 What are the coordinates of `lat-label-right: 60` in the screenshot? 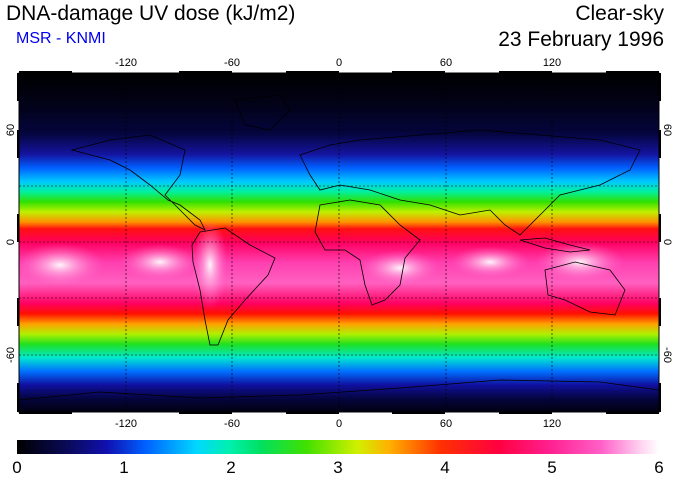 It's located at (667, 130).